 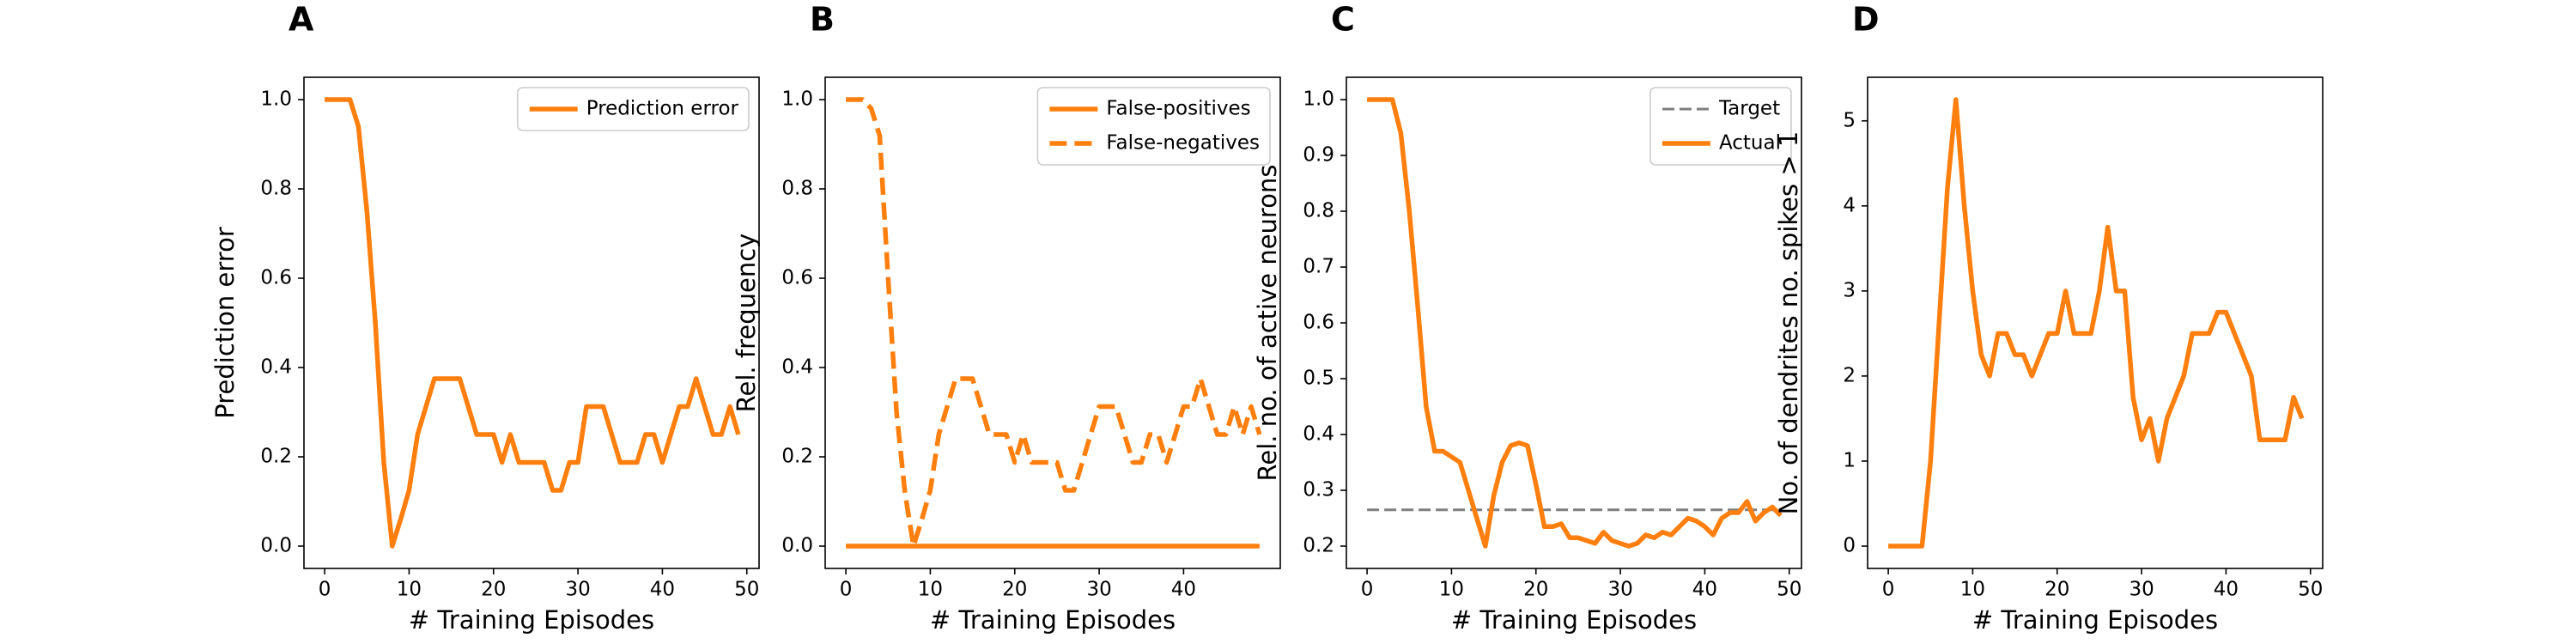 What do you see at coordinates (1178, 109) in the screenshot?
I see `legend-label: False-positives` at bounding box center [1178, 109].